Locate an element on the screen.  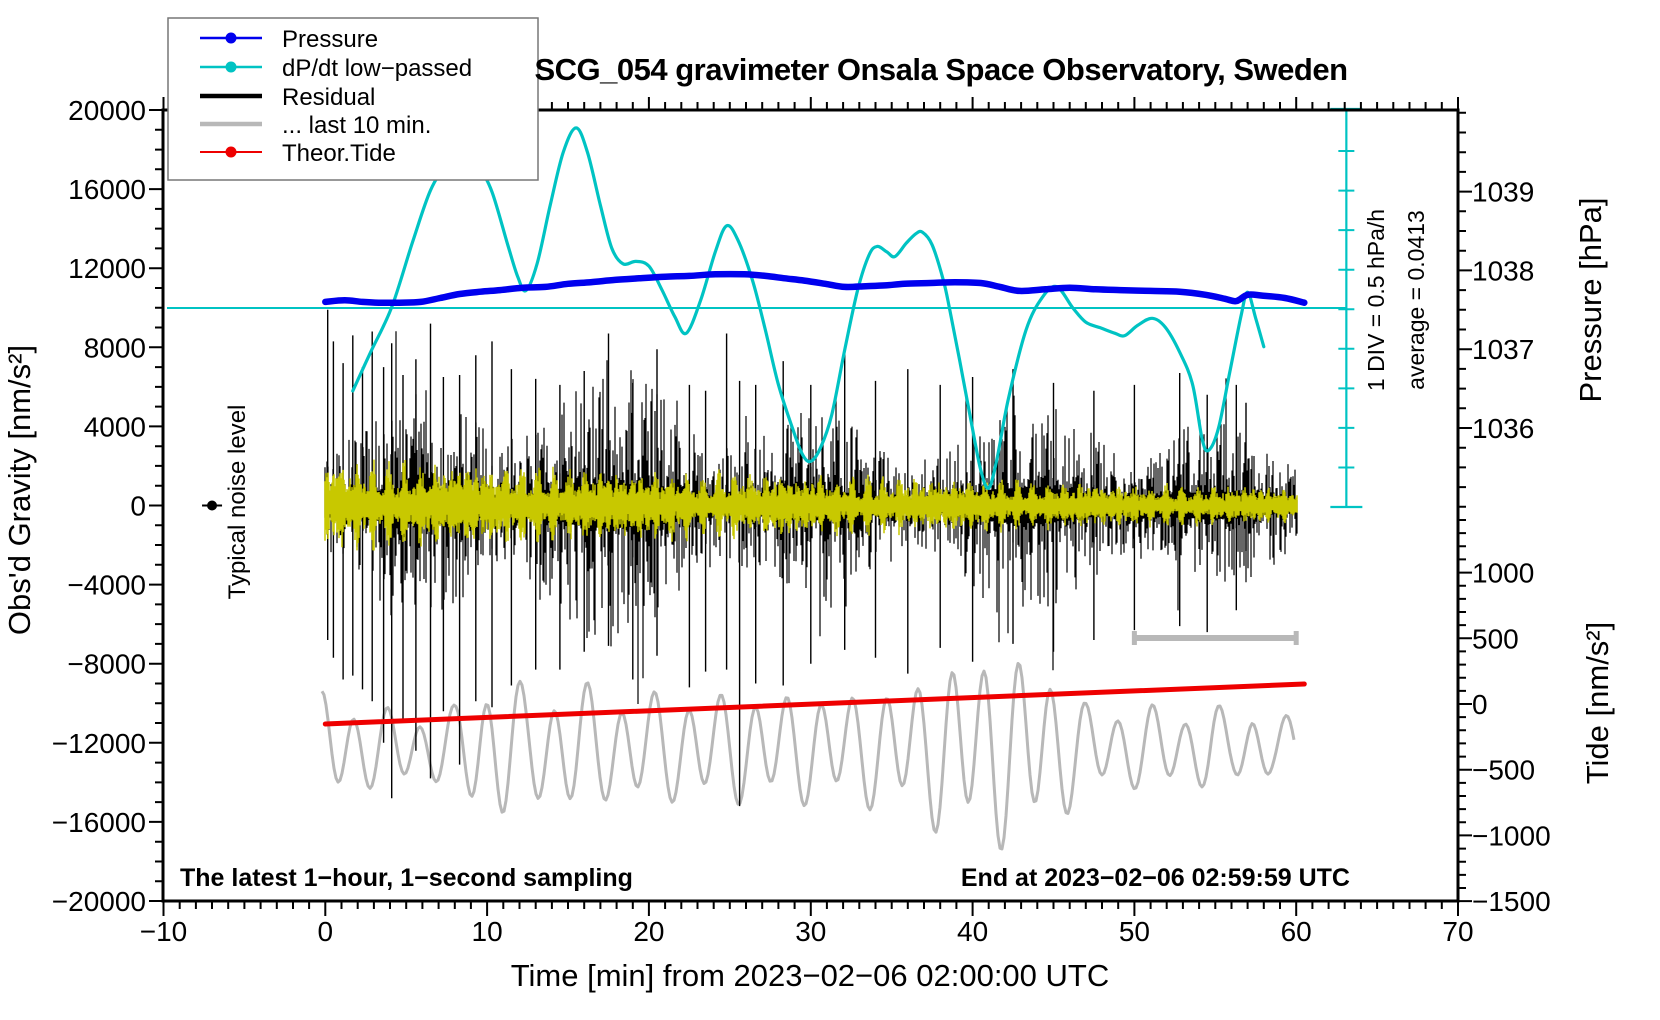
pressure-tick-label: 1037 is located at coordinates (1503, 349).